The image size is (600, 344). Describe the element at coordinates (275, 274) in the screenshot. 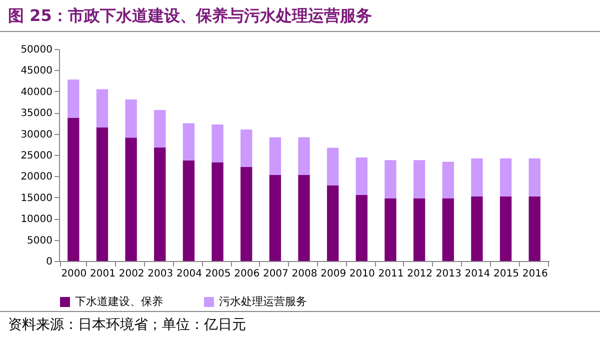

I see `x-tick-label: 2007` at that location.